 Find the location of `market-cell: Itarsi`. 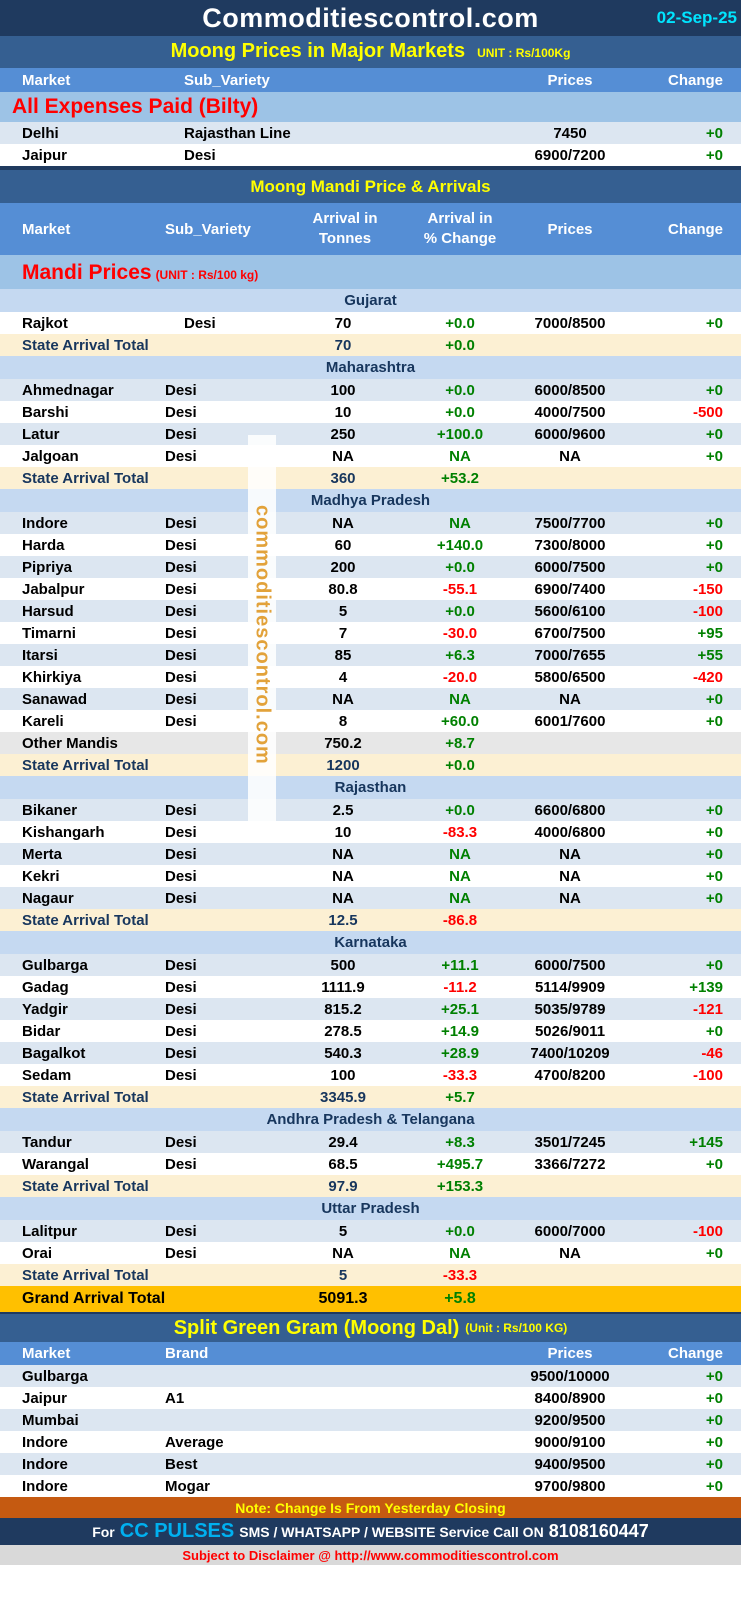

market-cell: Itarsi is located at coordinates (40, 655).